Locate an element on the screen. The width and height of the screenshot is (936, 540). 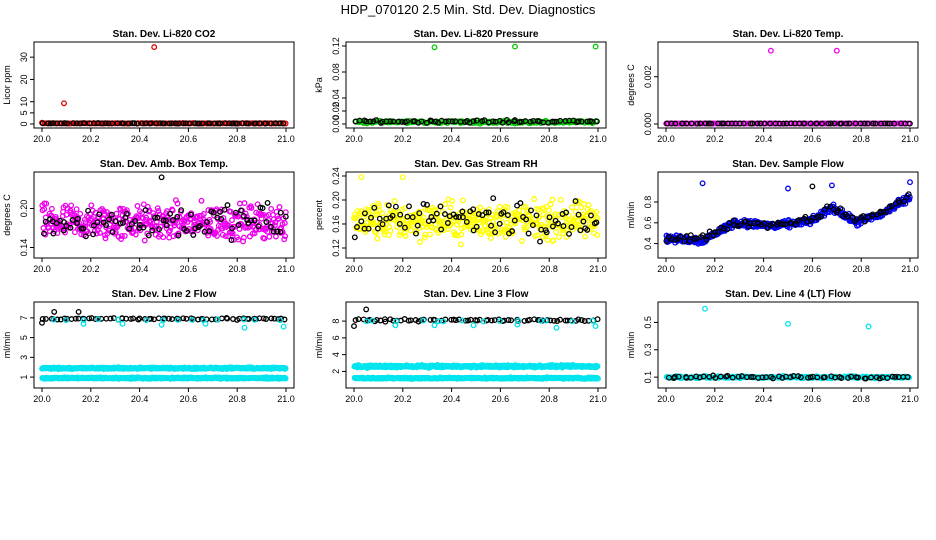
panel-title: Stan. Dev. Li-820 CO2 is located at coordinates (164, 34).